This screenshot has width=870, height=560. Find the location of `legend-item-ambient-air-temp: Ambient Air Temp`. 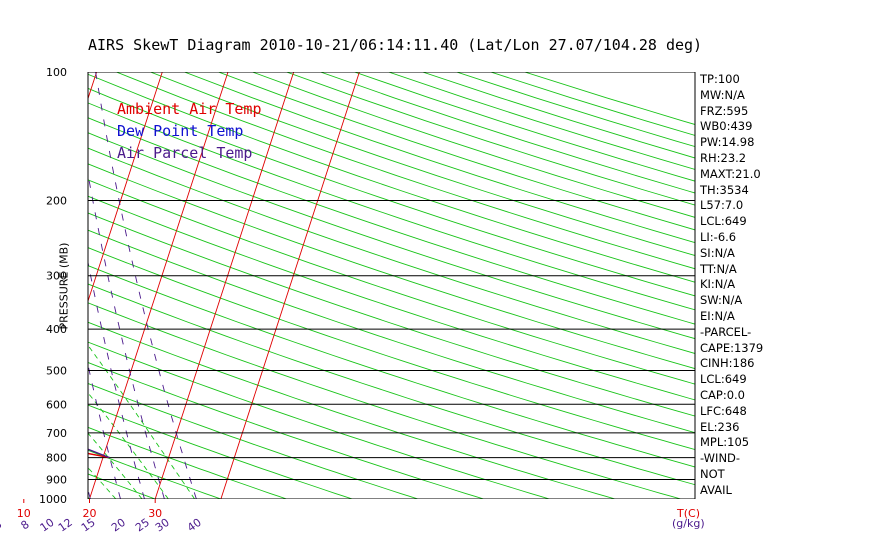

legend-item-ambient-air-temp: Ambient Air Temp is located at coordinates (189, 109).